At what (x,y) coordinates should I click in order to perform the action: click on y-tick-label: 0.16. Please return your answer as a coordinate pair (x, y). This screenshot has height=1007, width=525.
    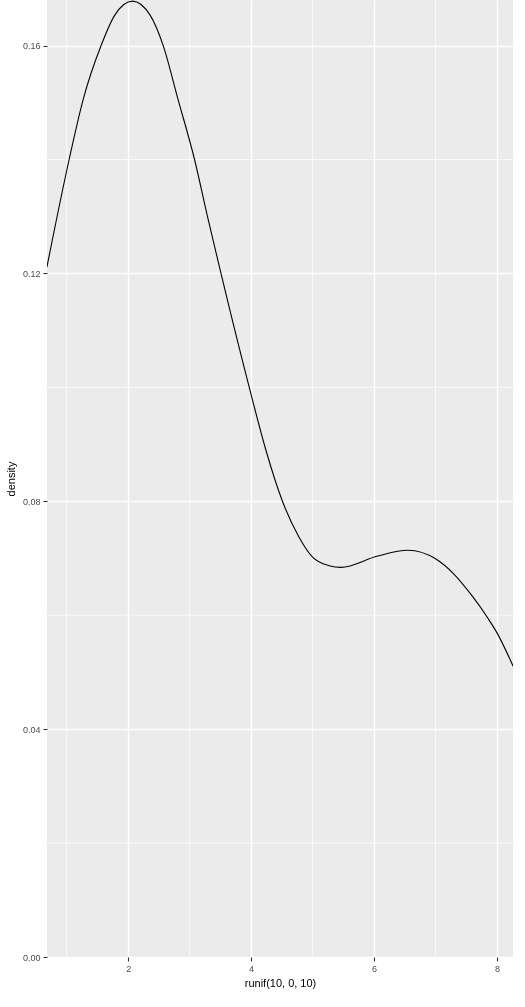
    Looking at the image, I should click on (31, 46).